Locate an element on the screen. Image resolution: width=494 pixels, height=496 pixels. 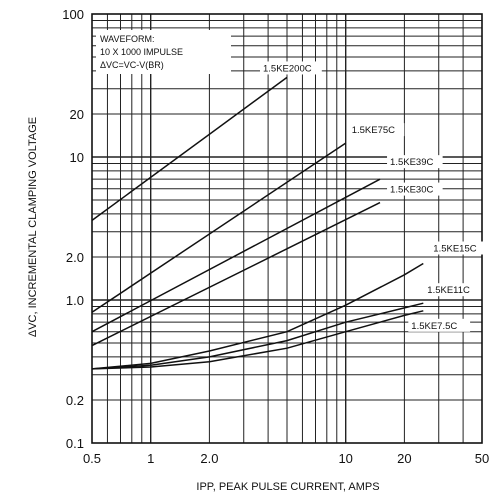
x-tick-label: 0.5 is located at coordinates (92, 458).